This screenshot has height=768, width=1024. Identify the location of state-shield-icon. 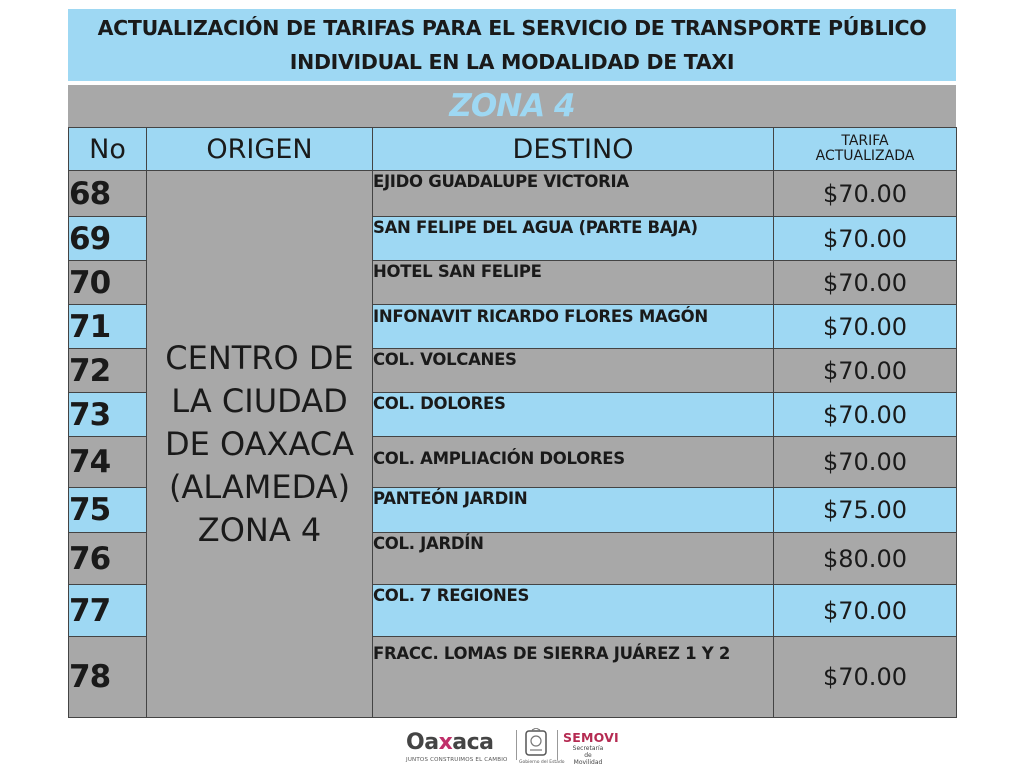
(536, 742).